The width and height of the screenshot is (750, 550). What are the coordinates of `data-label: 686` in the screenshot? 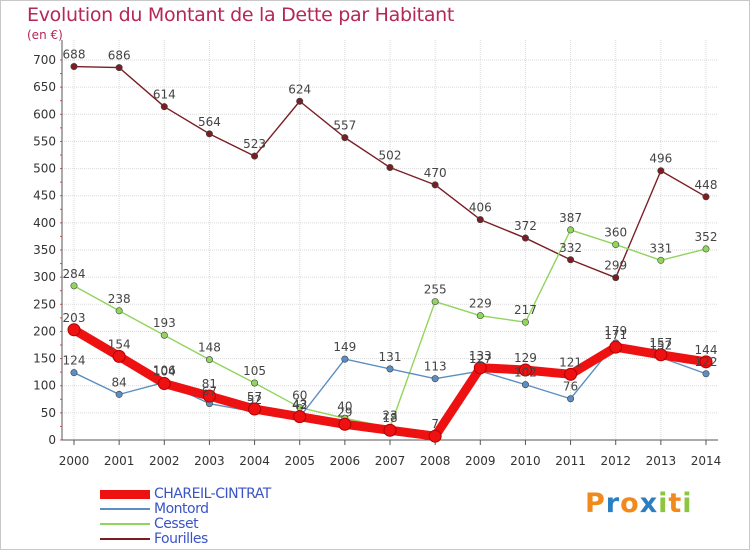 It's located at (119, 56).